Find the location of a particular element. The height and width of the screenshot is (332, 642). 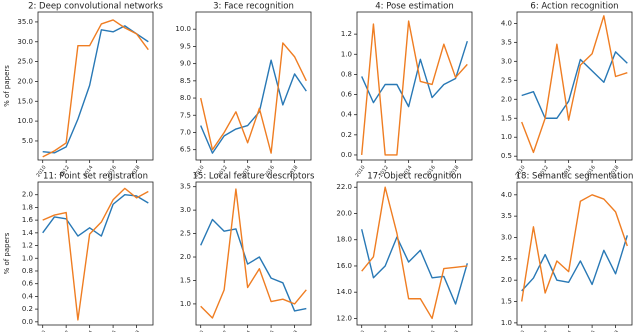

y-tick-label: 0.5 is located at coordinates (506, 156).